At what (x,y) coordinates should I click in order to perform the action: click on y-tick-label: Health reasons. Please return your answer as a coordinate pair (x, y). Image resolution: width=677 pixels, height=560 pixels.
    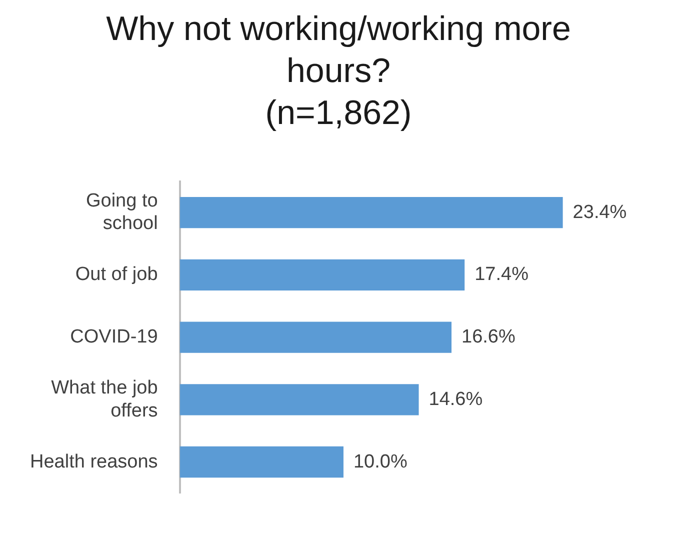
    Looking at the image, I should click on (94, 461).